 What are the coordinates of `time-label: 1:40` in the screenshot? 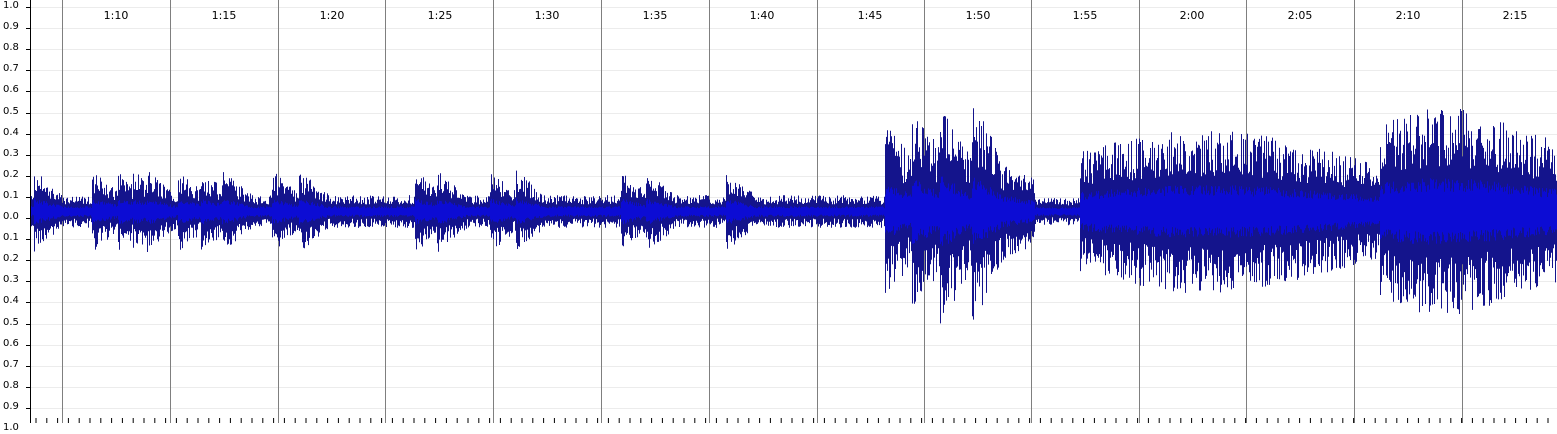 It's located at (762, 15).